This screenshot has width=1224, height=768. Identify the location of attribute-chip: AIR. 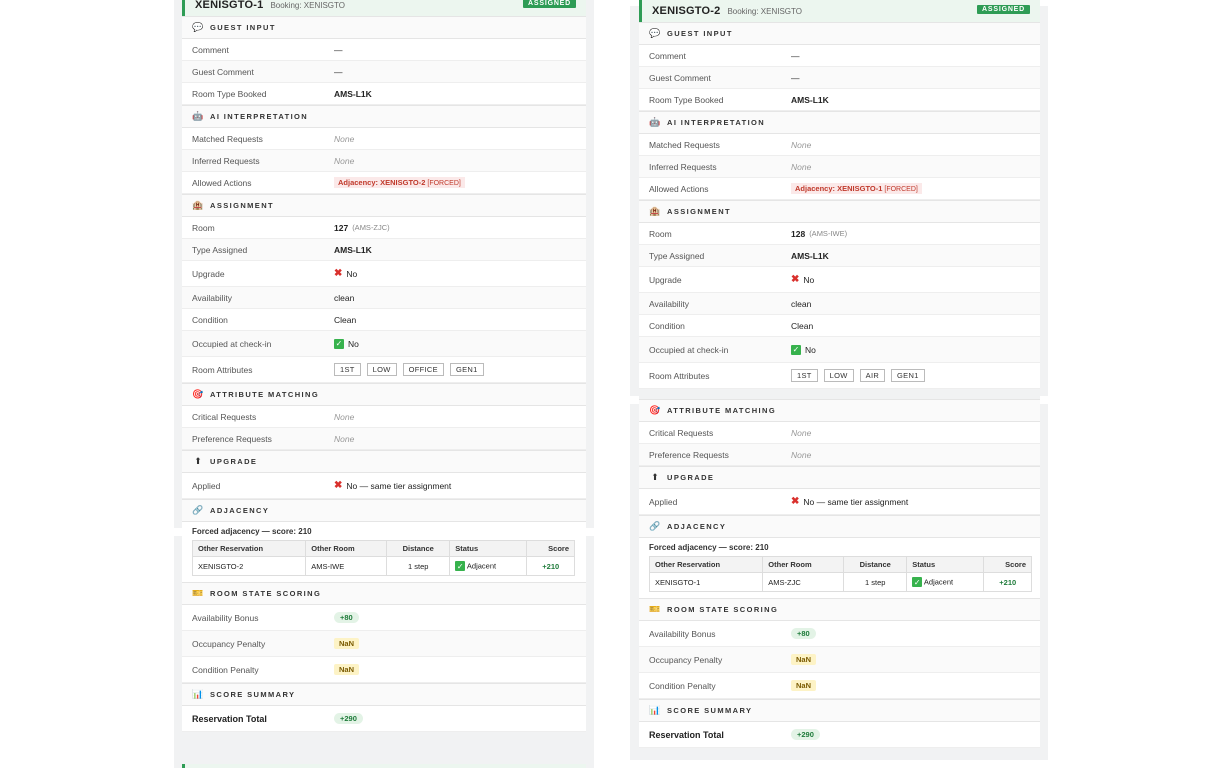
(872, 375).